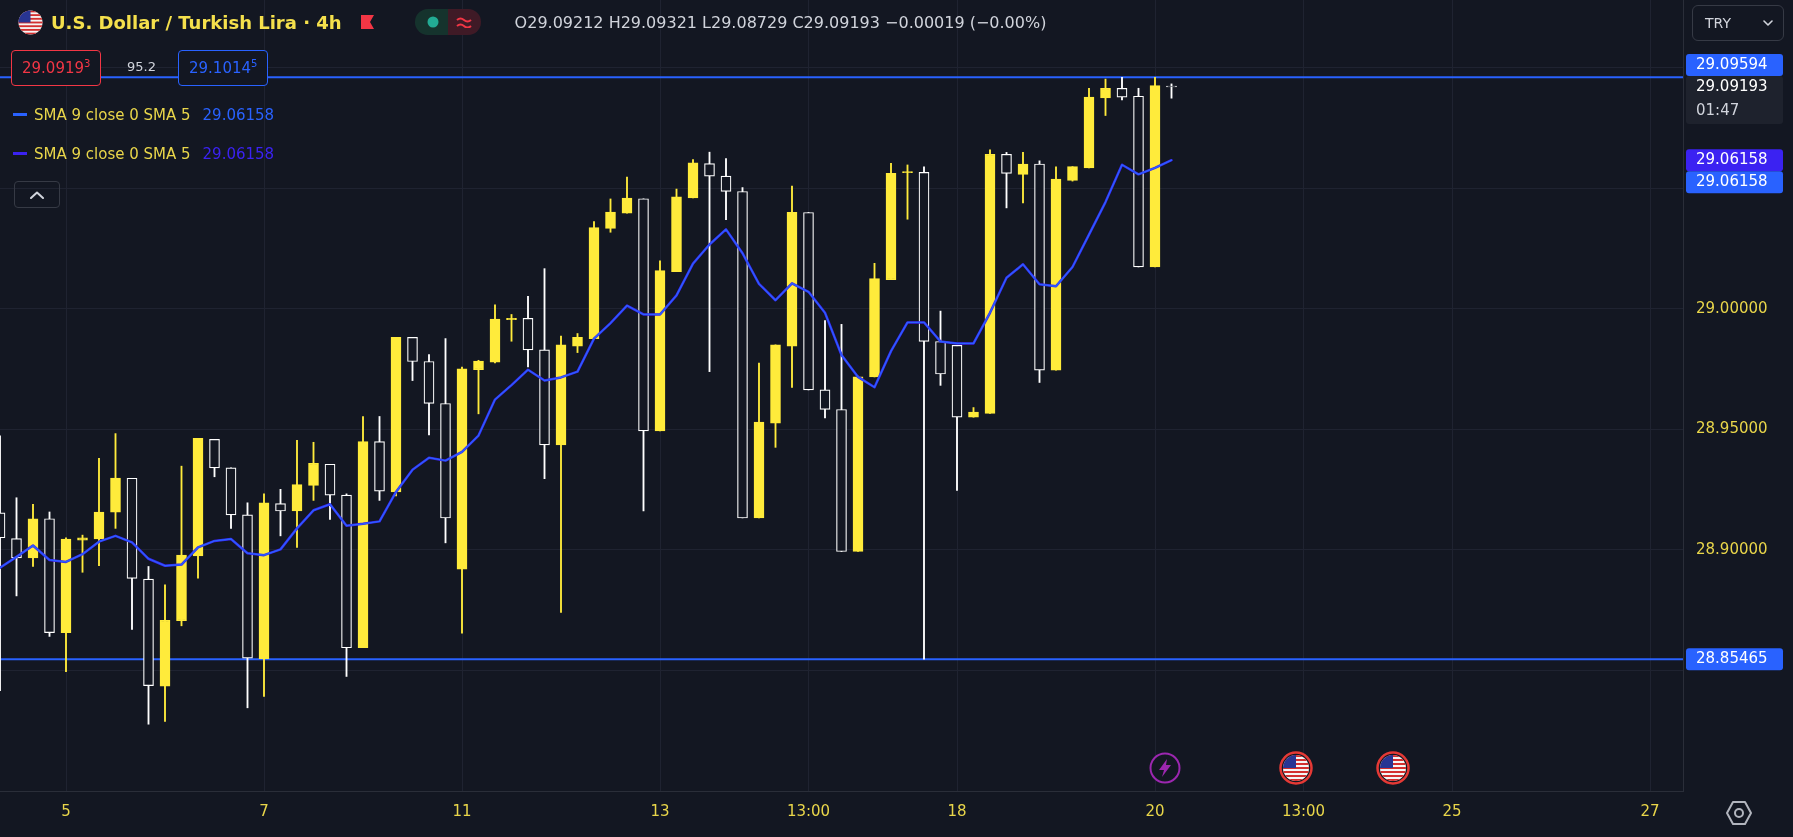 Image resolution: width=1793 pixels, height=837 pixels. Describe the element at coordinates (1732, 307) in the screenshot. I see `y-tick-label: 29.00000` at that location.